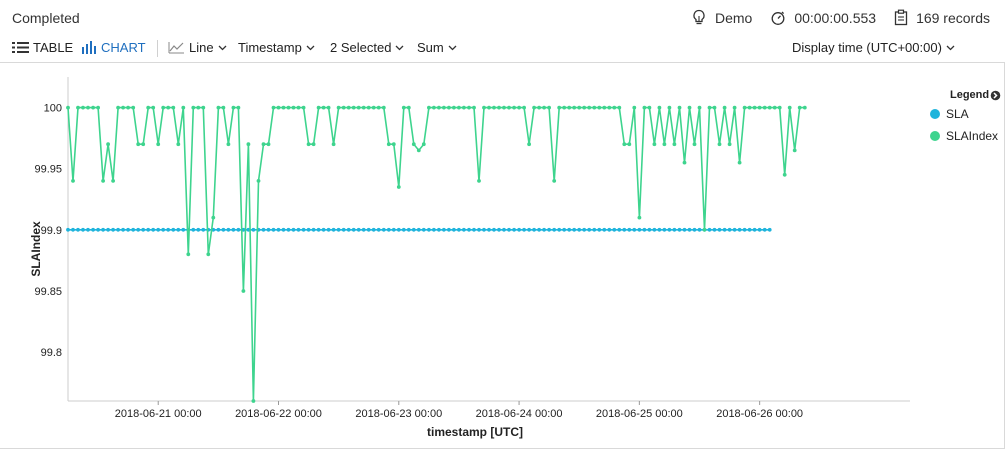 This screenshot has width=1006, height=449. I want to click on workspace-info: Demo, so click(721, 17).